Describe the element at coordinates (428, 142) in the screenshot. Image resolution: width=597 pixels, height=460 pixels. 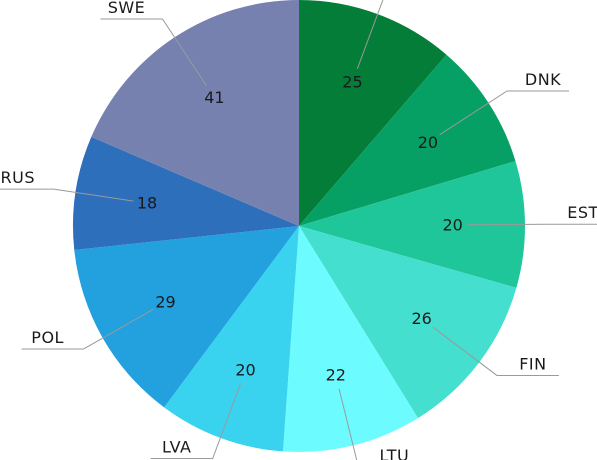
I see `data-label-dnk: 20` at that location.